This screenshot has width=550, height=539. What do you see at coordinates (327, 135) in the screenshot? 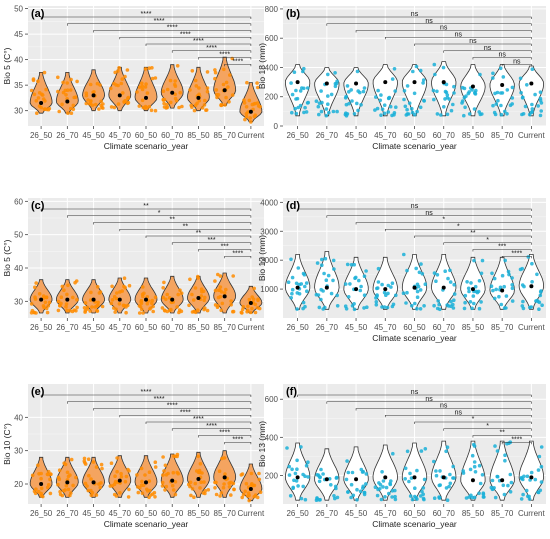
I see `x-tick-label: 26_70` at bounding box center [327, 135].